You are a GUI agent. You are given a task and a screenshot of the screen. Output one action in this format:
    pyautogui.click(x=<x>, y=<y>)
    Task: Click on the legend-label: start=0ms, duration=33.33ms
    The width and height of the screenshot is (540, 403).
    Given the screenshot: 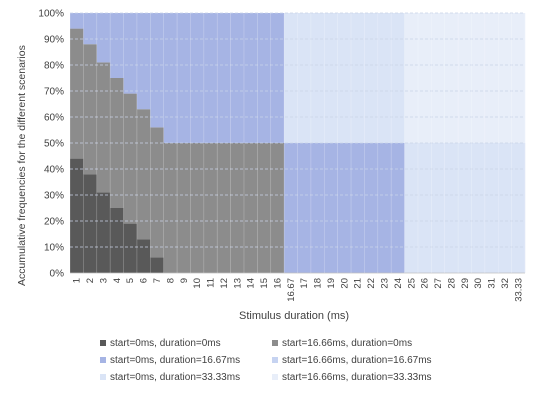 What is the action you would take?
    pyautogui.click(x=175, y=377)
    